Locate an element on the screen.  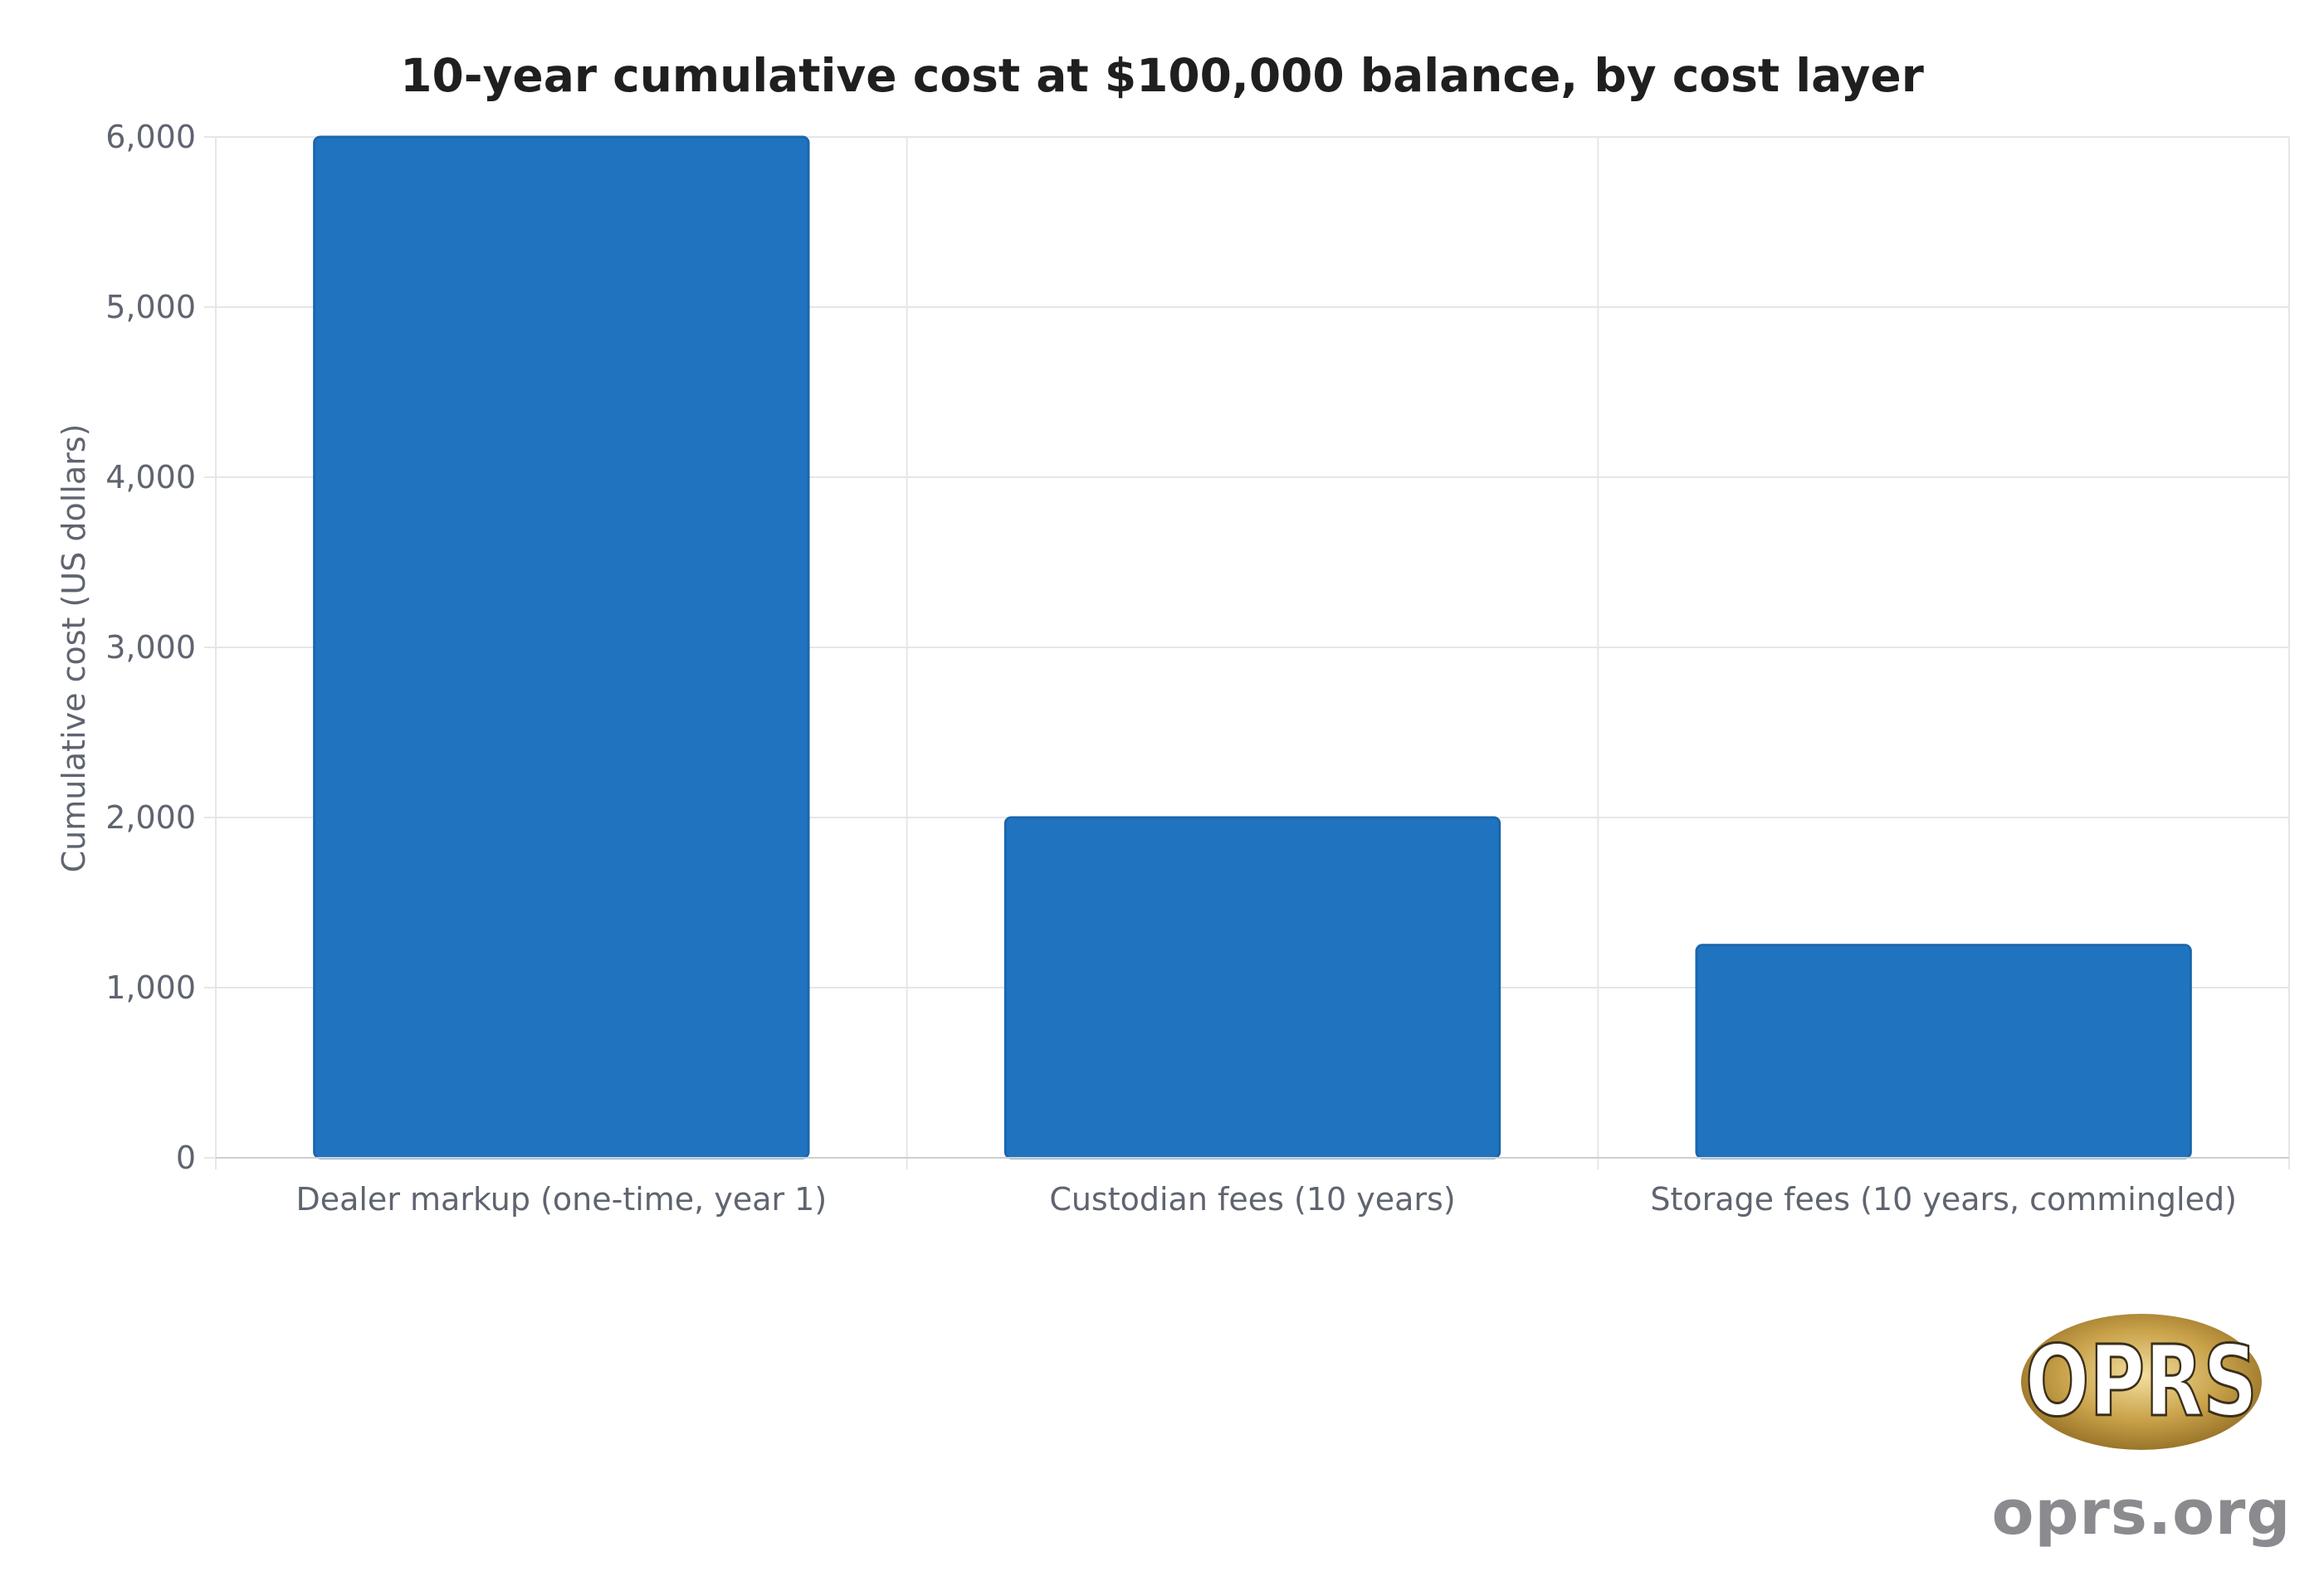
y-axis-title: Cumulative cost (US dollars) is located at coordinates (74, 648).